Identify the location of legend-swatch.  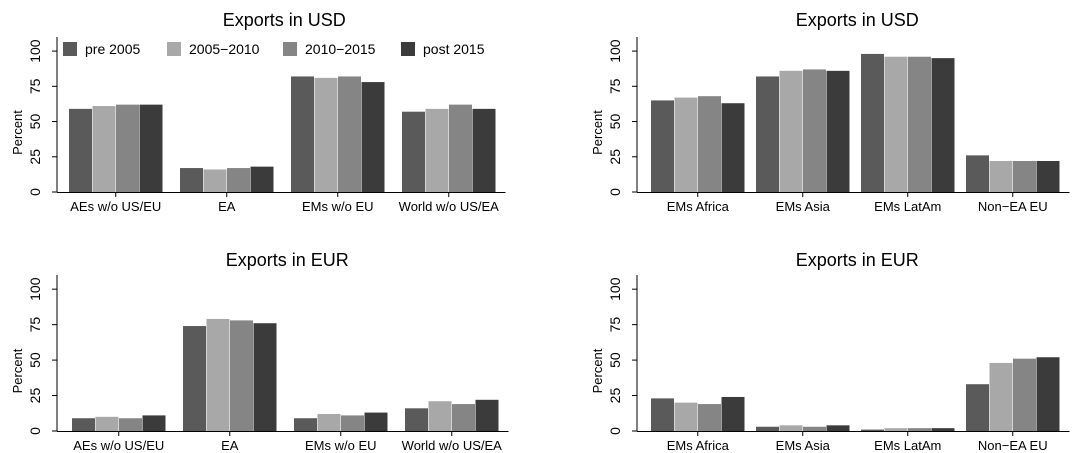
(174, 49).